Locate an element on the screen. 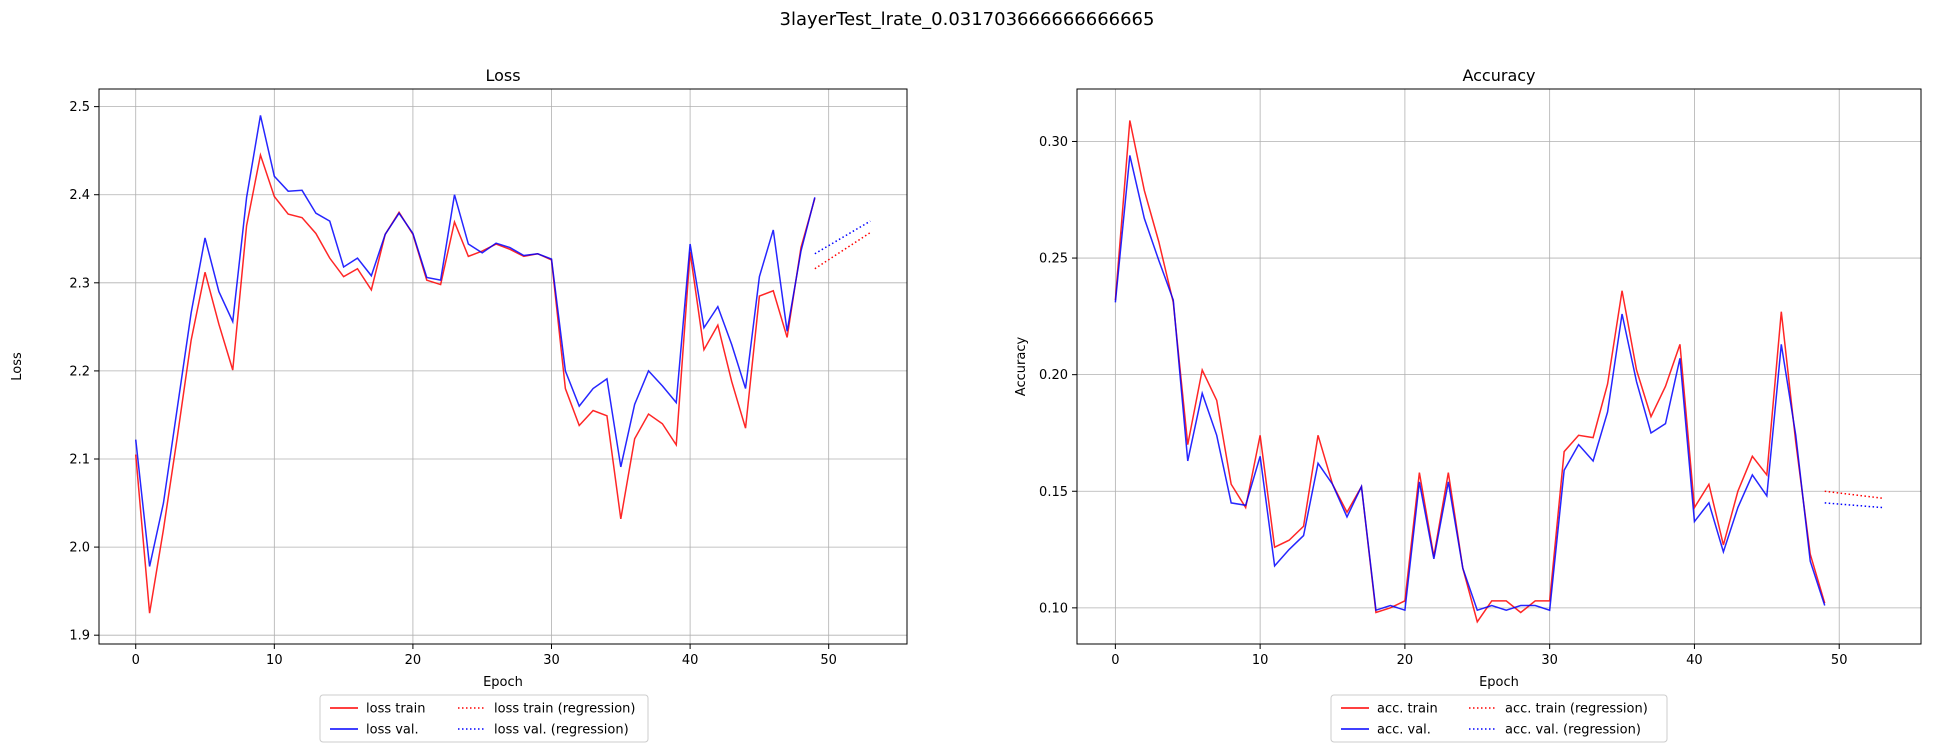 Image resolution: width=1934 pixels, height=751 pixels. acc-x-tick-label: 20 is located at coordinates (1405, 660).